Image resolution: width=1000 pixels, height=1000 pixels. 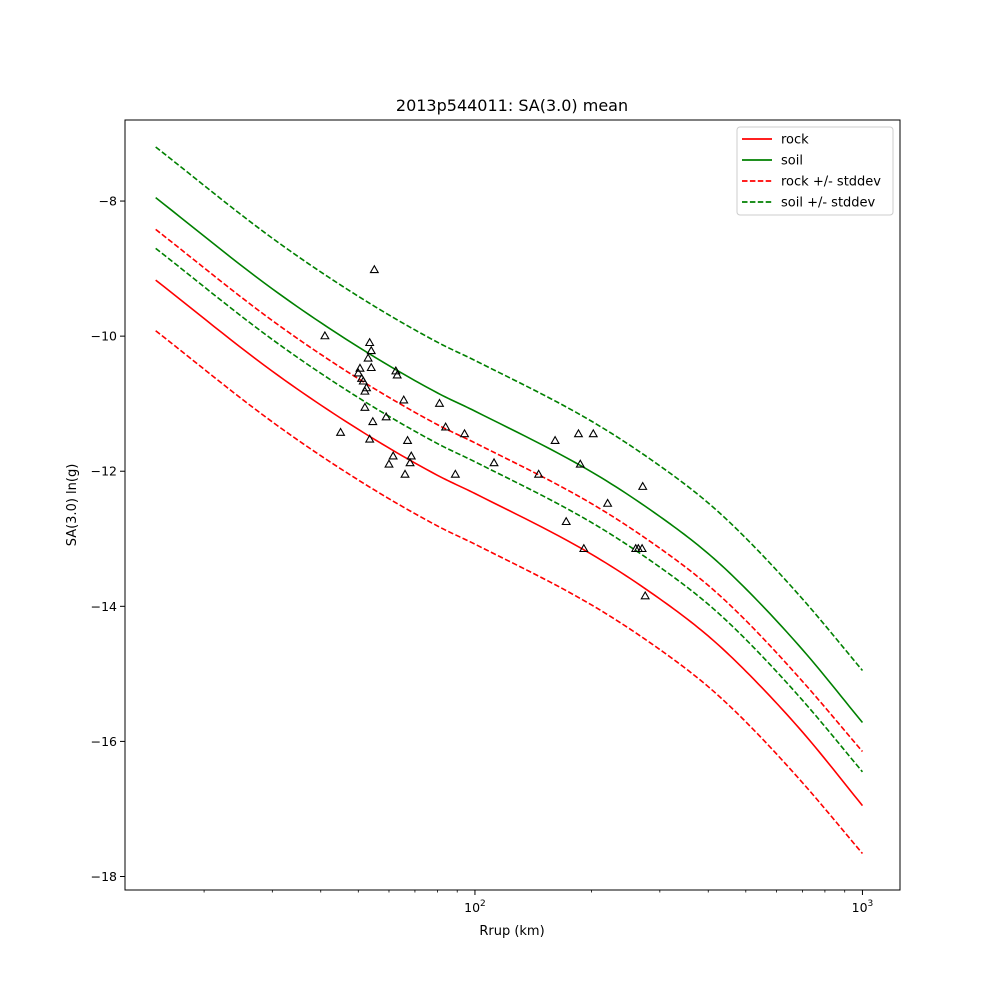 What do you see at coordinates (511, 931) in the screenshot?
I see `x-axis-label: Rrup (km)` at bounding box center [511, 931].